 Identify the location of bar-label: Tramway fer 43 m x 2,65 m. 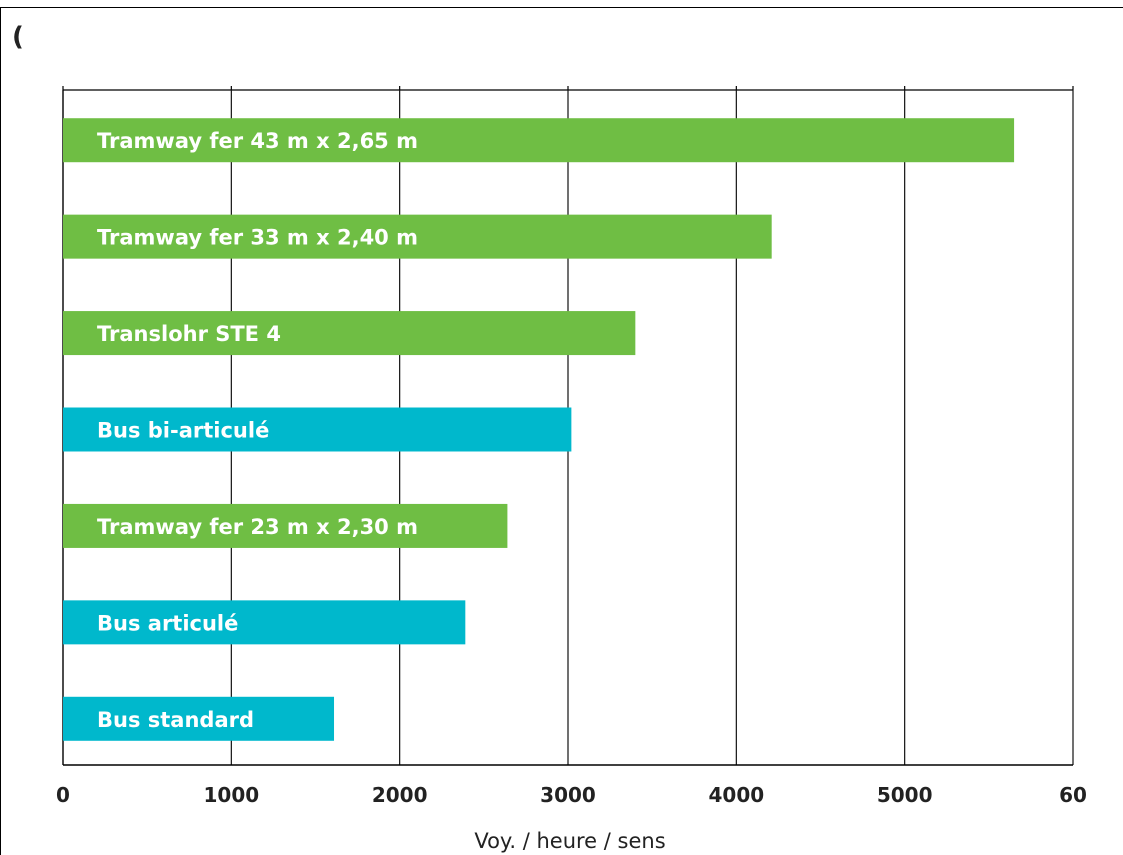
(257, 141).